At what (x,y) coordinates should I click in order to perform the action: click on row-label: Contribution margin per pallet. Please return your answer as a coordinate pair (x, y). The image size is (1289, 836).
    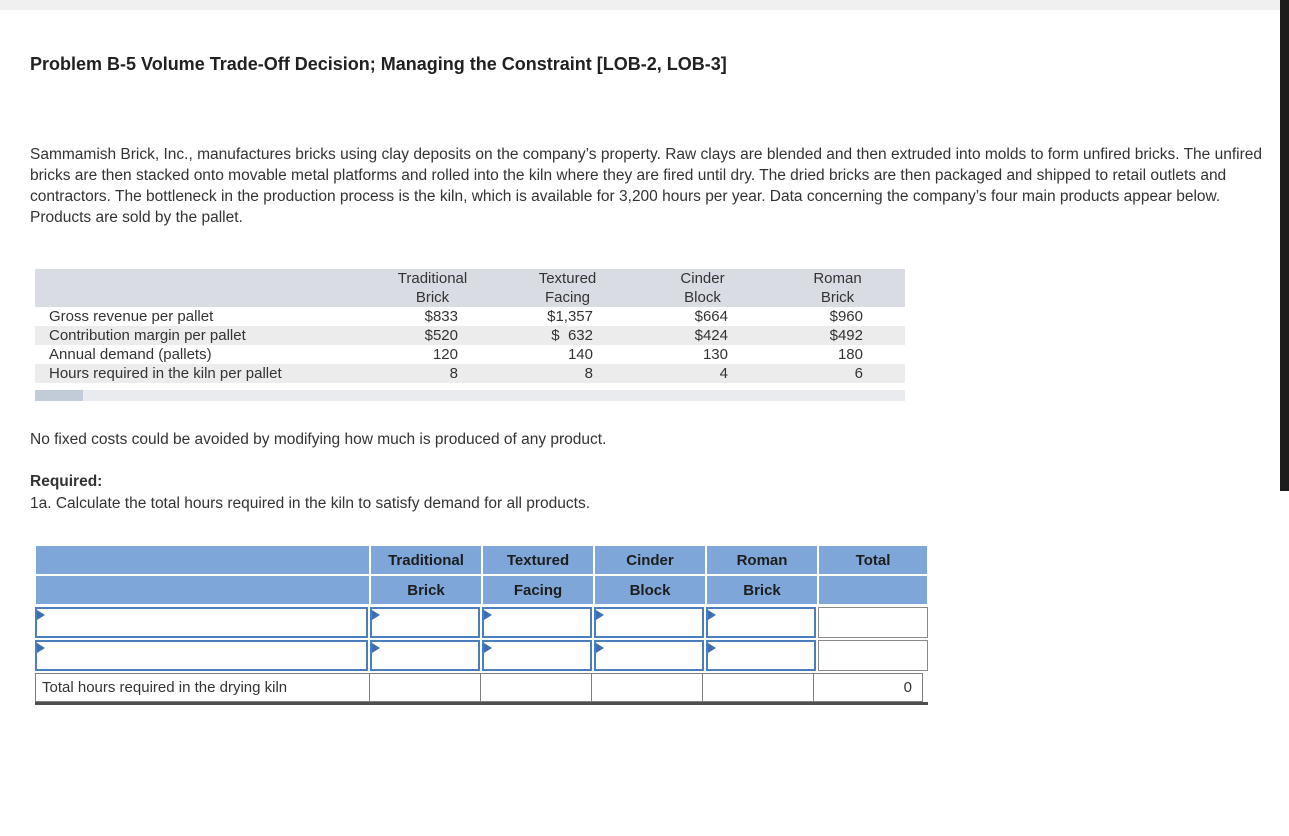
    Looking at the image, I should click on (147, 335).